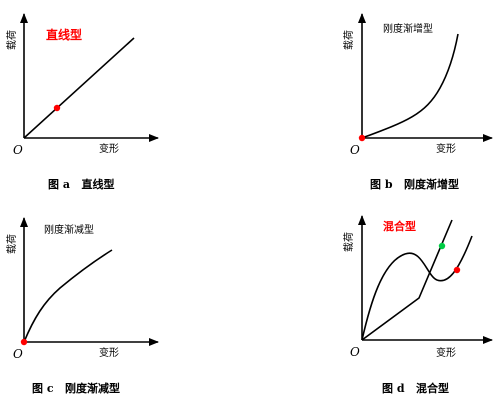  What do you see at coordinates (414, 184) in the screenshot?
I see `panel-b-caption: 图 b 刚度渐增型` at bounding box center [414, 184].